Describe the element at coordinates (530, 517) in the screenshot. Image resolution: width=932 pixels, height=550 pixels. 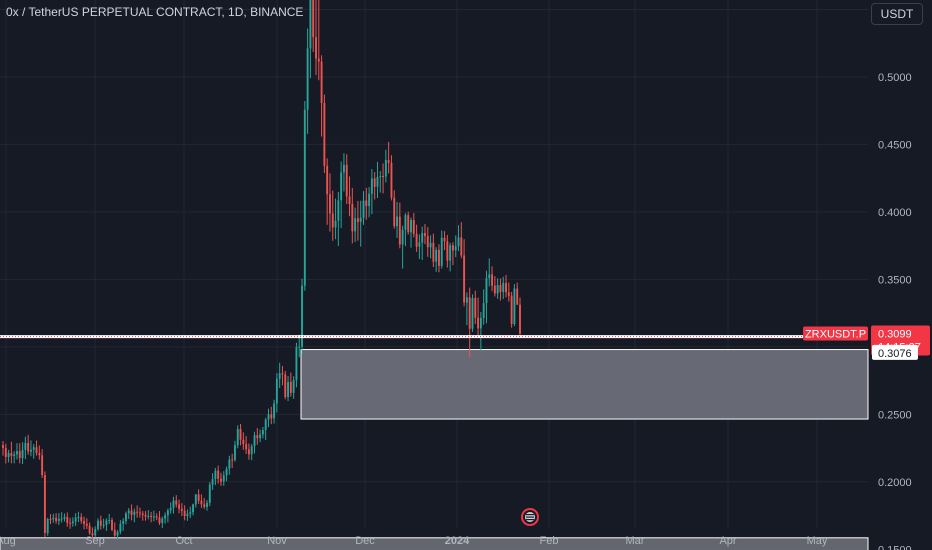
I see `event-marker-icon` at that location.